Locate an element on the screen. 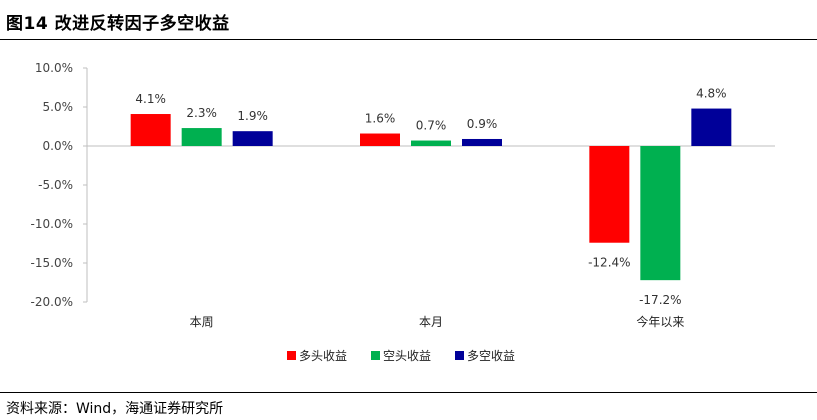 Image resolution: width=817 pixels, height=420 pixels. title-bar: 图14 改进反转因子多空收益 is located at coordinates (408, 20).